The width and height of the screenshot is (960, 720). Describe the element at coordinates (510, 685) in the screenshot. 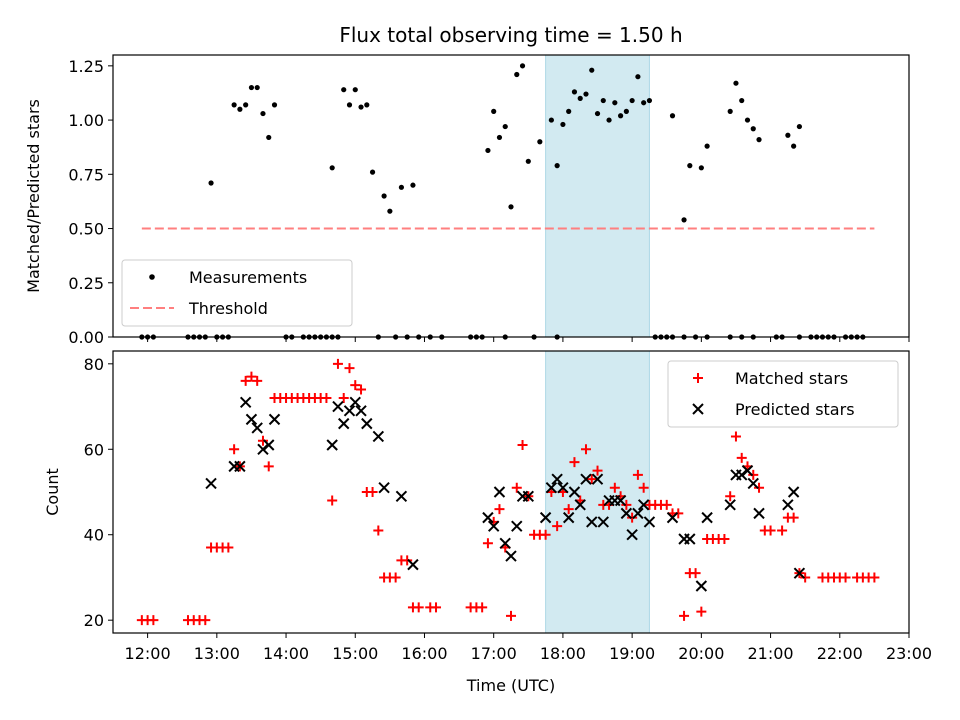

I see `x-axis-label: Time (UTC)` at that location.